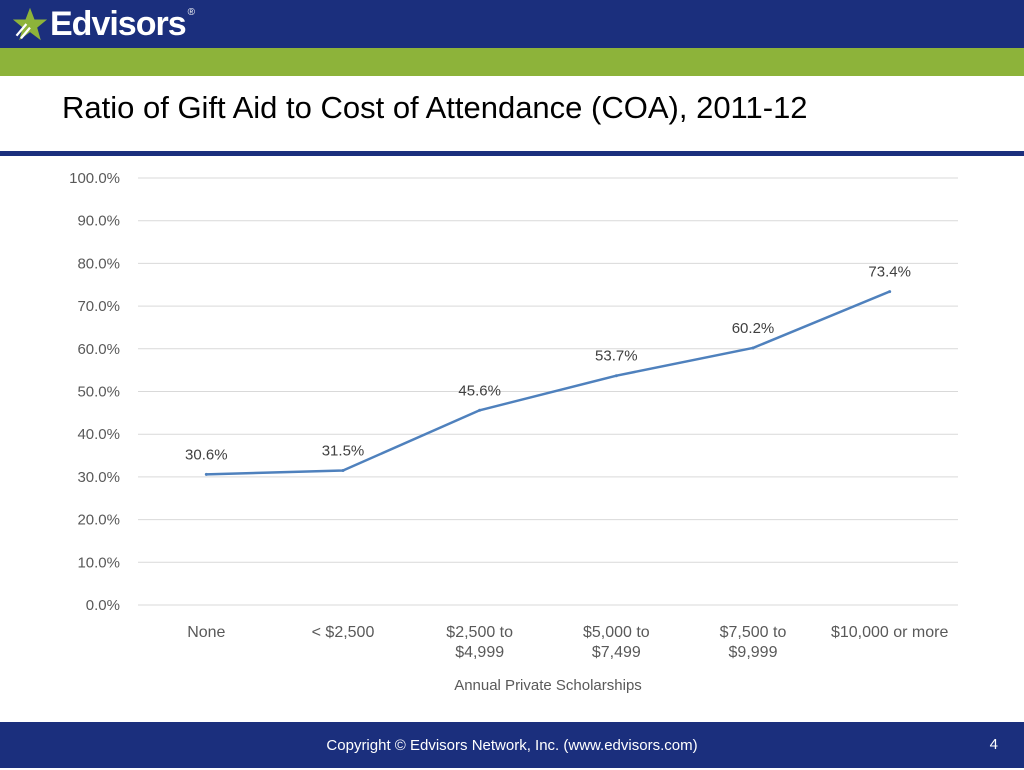 The image size is (1024, 770). Describe the element at coordinates (118, 24) in the screenshot. I see `logo-text: Edvisors` at that location.